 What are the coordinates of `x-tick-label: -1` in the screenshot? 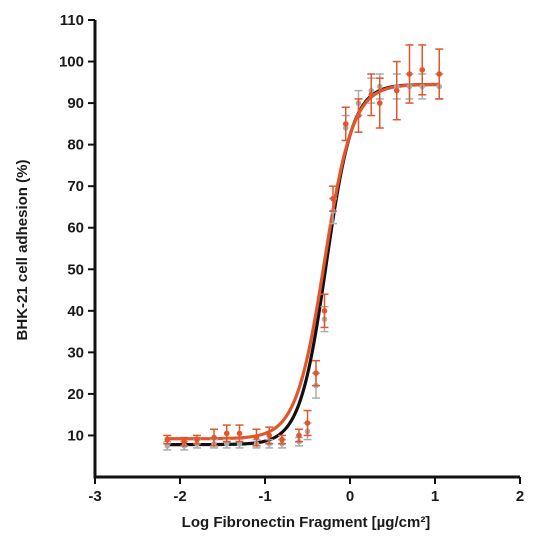 It's located at (264, 496).